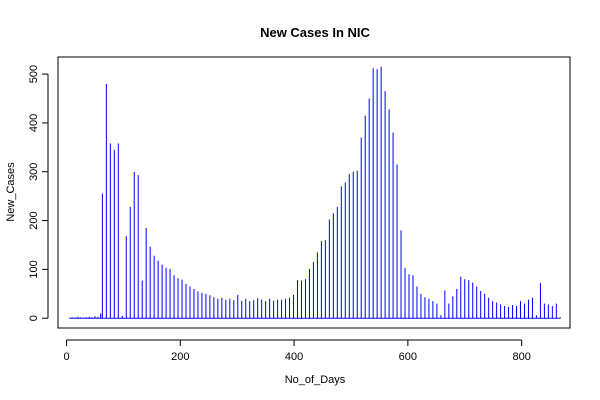  I want to click on y-tick-label: 0, so click(34, 318).